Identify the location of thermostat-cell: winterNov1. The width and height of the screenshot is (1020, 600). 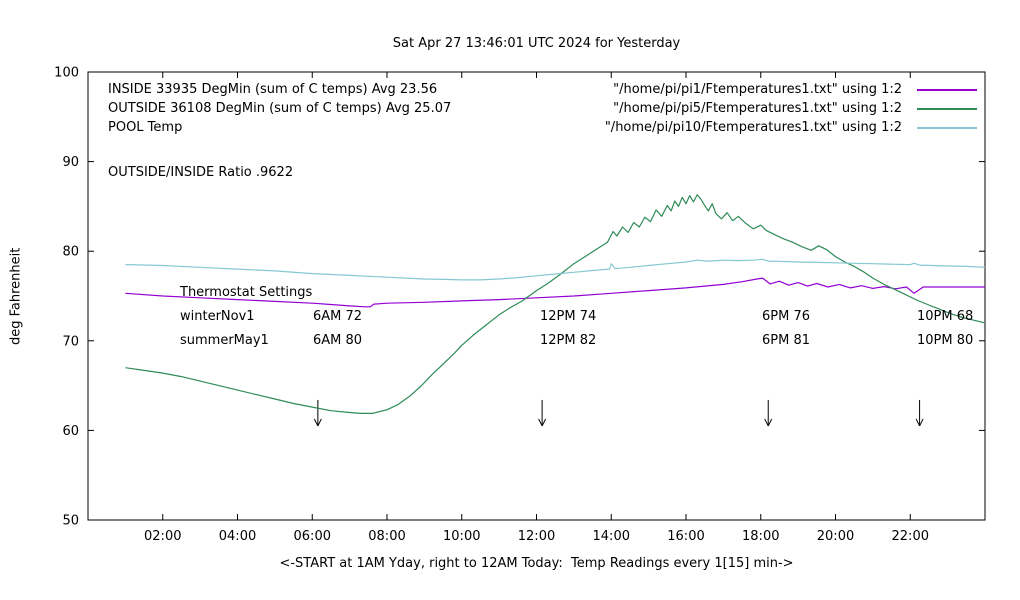
(217, 316).